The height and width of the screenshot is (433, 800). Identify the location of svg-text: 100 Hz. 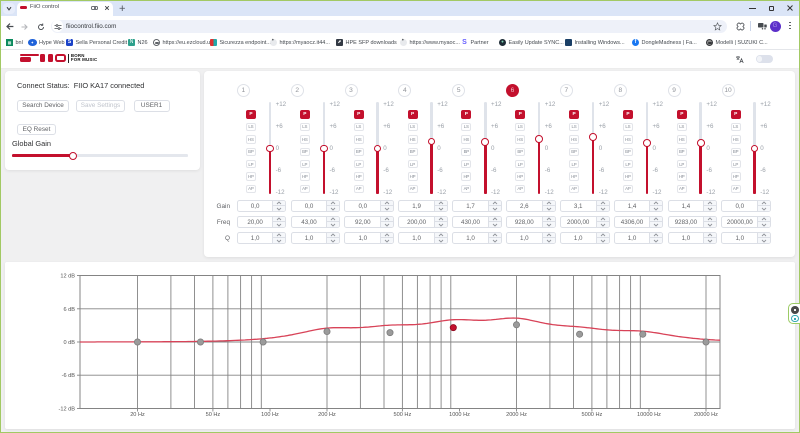
(270, 415).